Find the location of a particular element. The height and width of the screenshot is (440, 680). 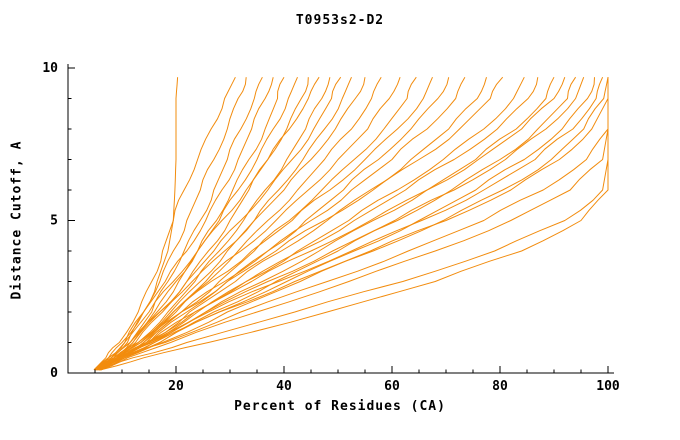

chart-title: T0953s2-D2 is located at coordinates (340, 20).